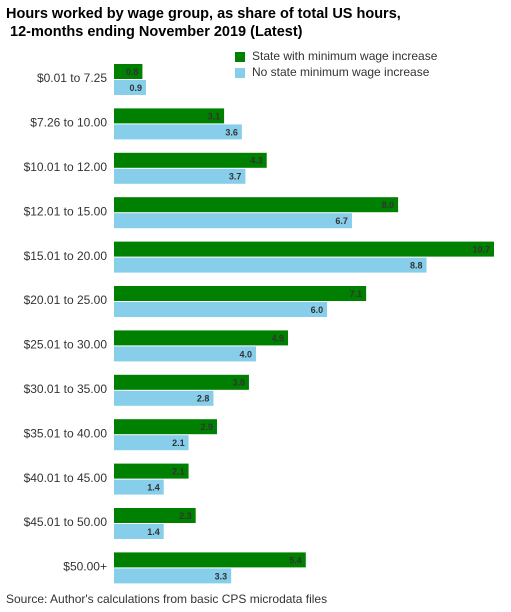  I want to click on y-tick-label: $40.01 to 45.00, so click(66, 478).